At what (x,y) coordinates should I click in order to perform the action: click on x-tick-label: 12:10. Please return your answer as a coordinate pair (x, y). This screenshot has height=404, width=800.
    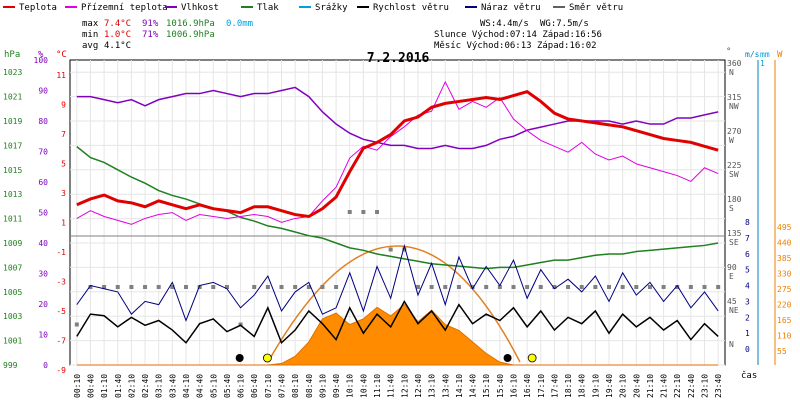
    Looking at the image, I should click on (404, 386).